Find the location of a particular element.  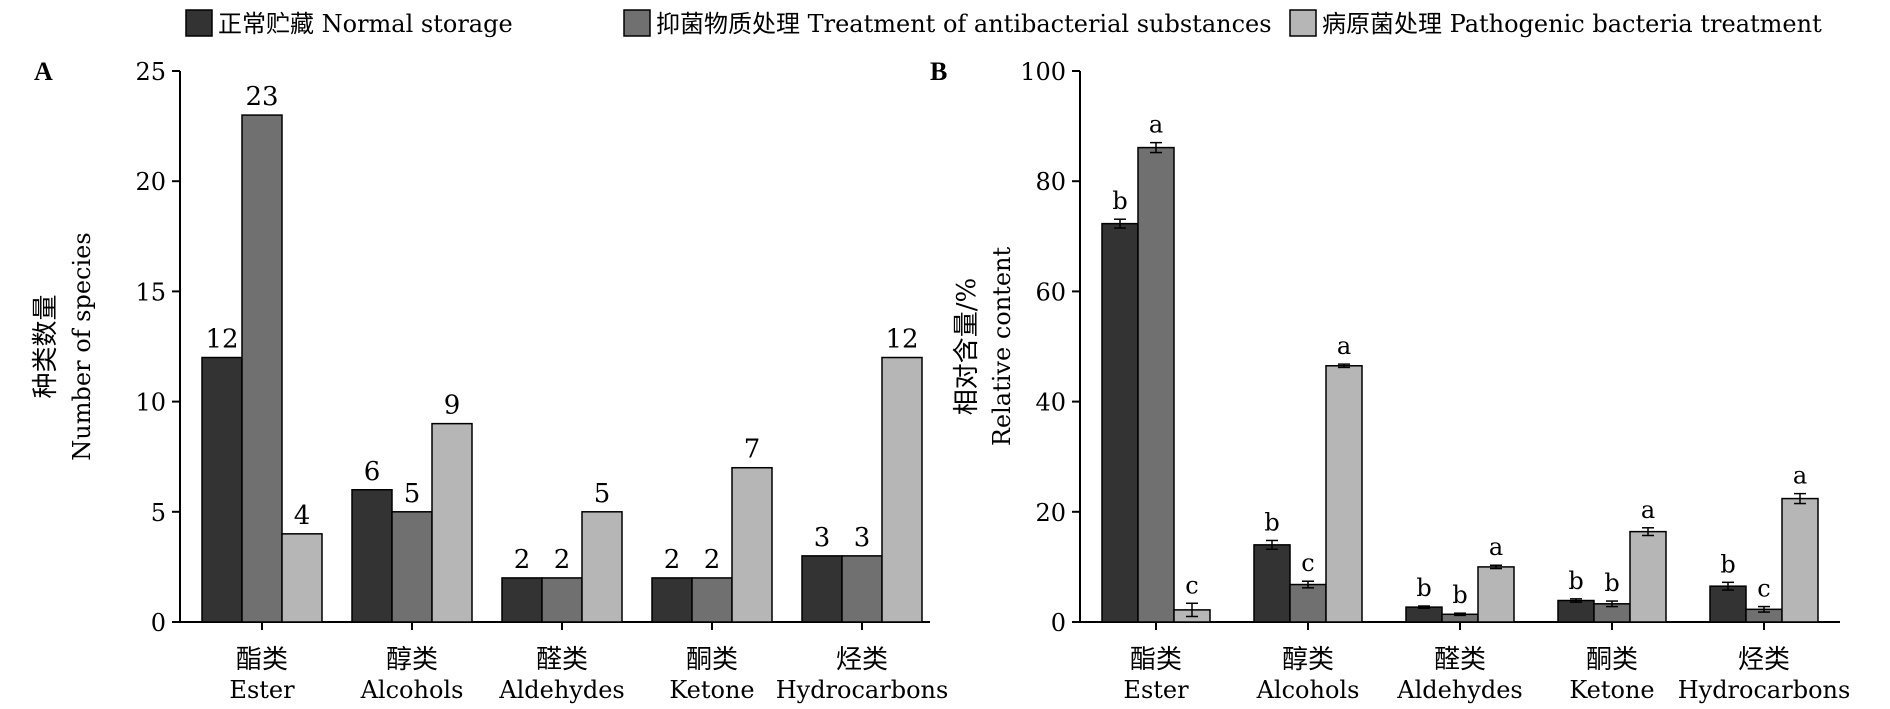

panel-a-ylabel-cn: 种类数量 is located at coordinates (46, 346).